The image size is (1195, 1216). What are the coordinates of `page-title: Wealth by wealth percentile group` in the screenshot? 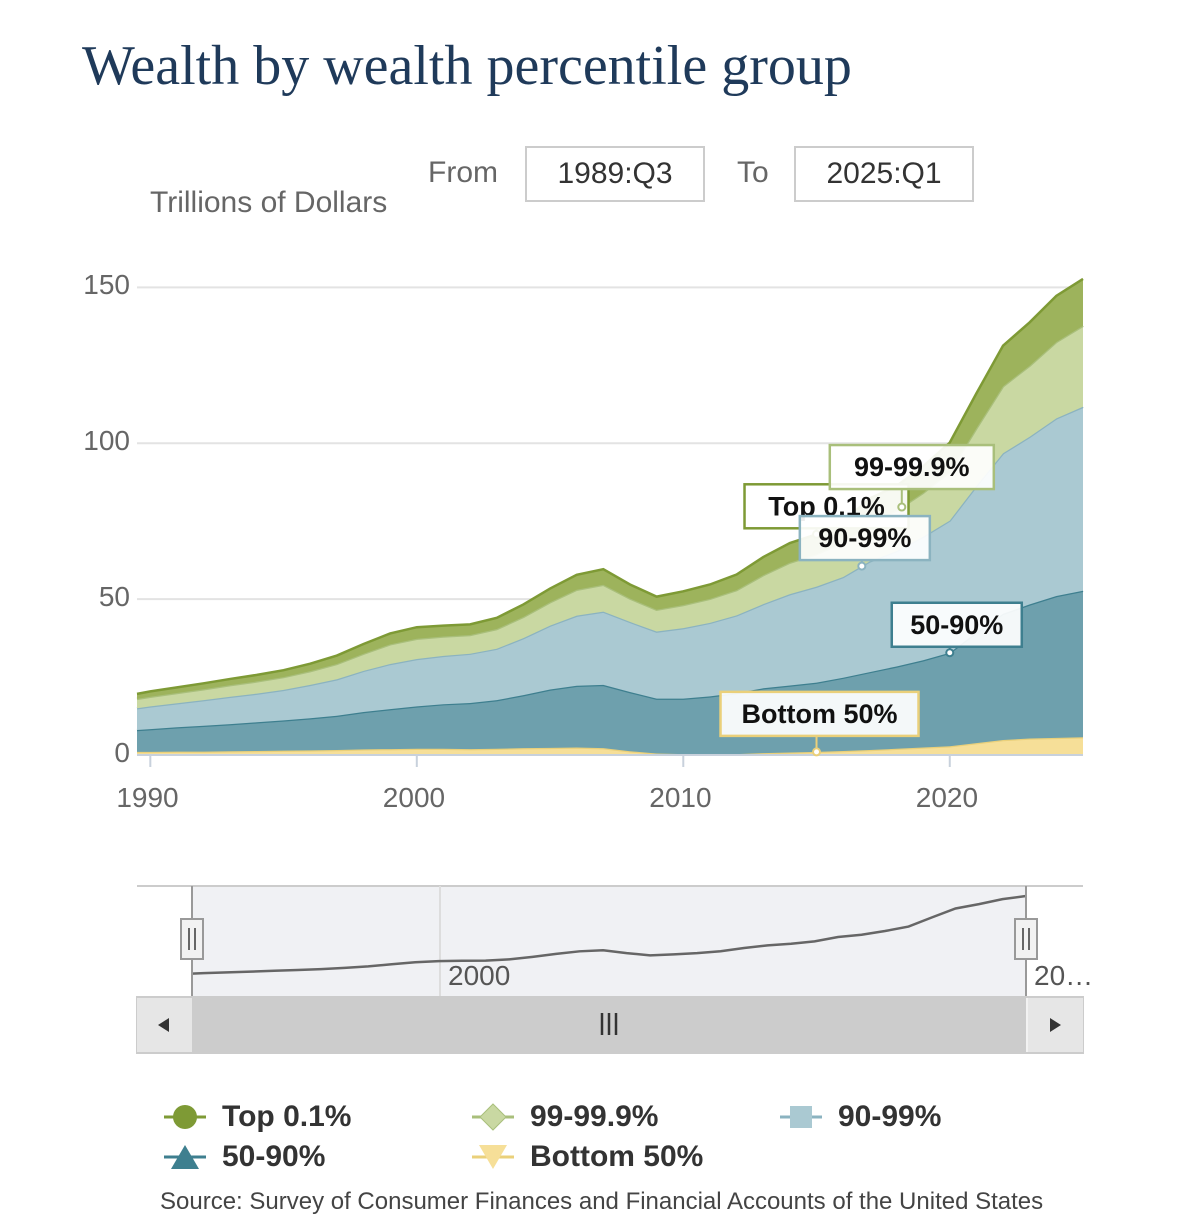 It's located at (467, 66).